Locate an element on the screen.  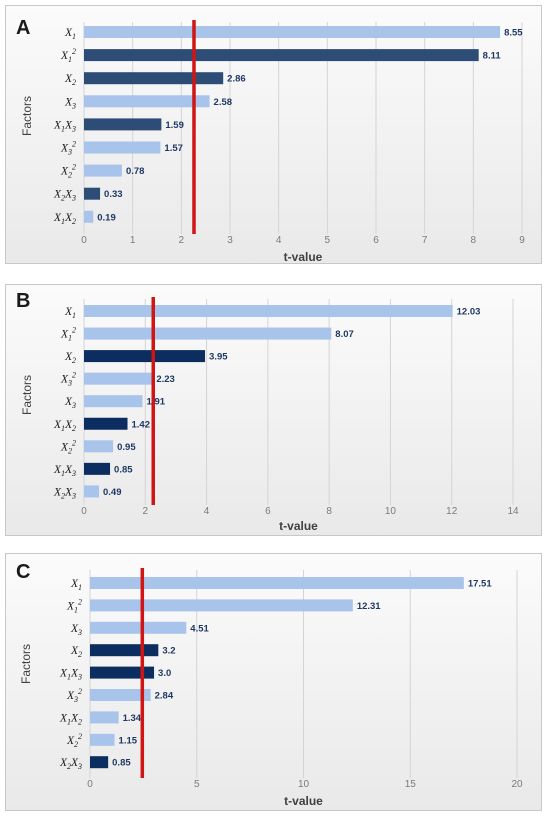
data-label: 1.57 is located at coordinates (173, 148).